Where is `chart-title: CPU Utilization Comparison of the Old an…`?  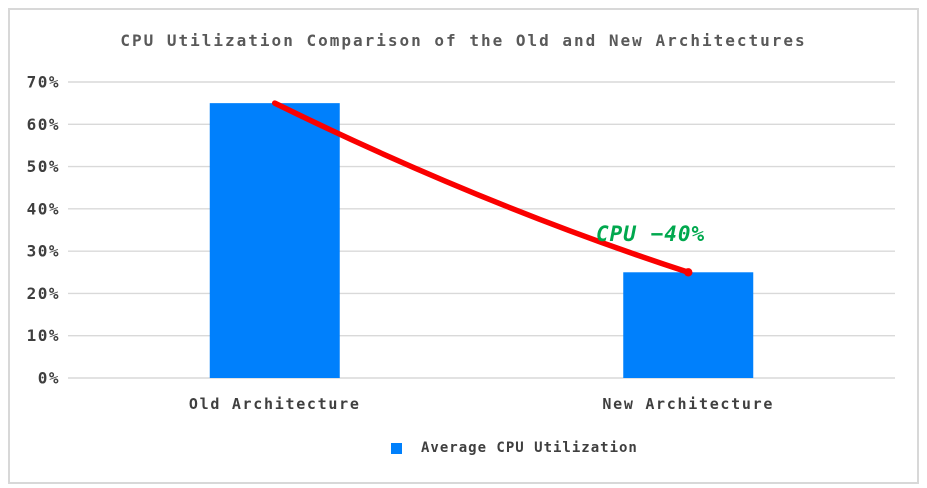 chart-title: CPU Utilization Comparison of the Old an… is located at coordinates (463, 40).